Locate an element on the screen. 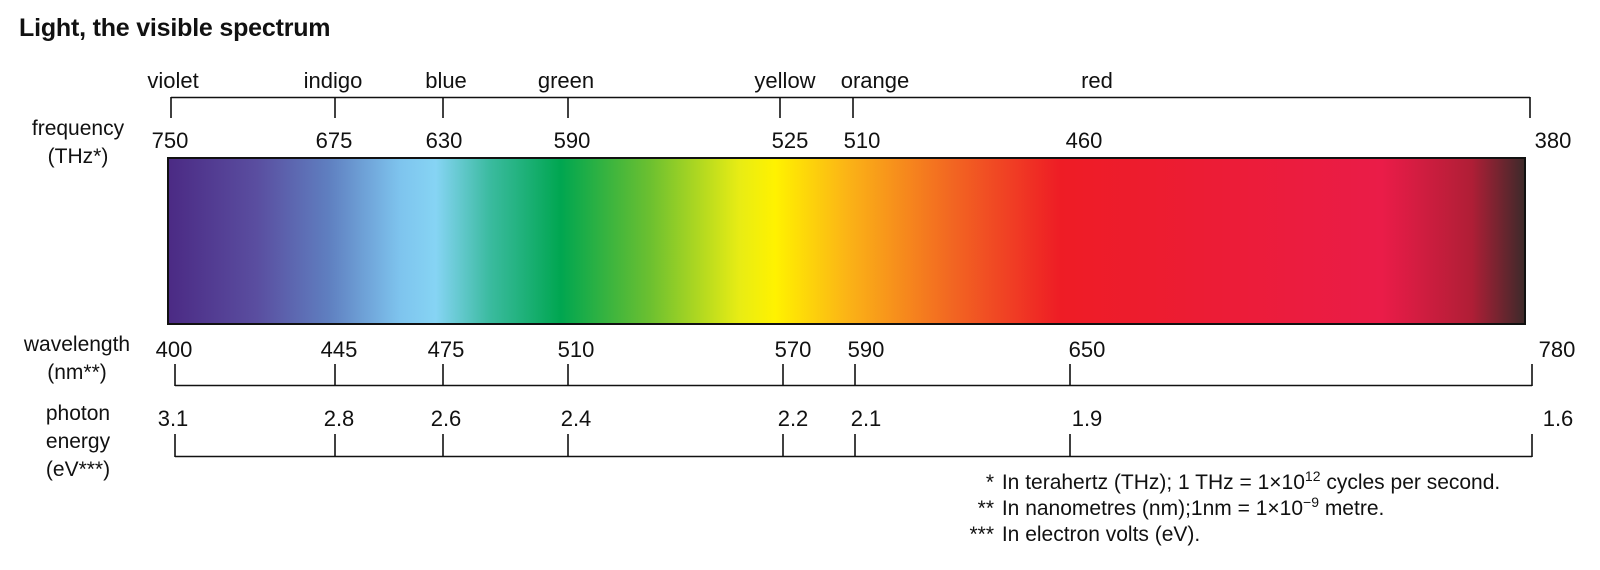 The width and height of the screenshot is (1600, 570). wavelength-tick-label: 445 is located at coordinates (339, 349).